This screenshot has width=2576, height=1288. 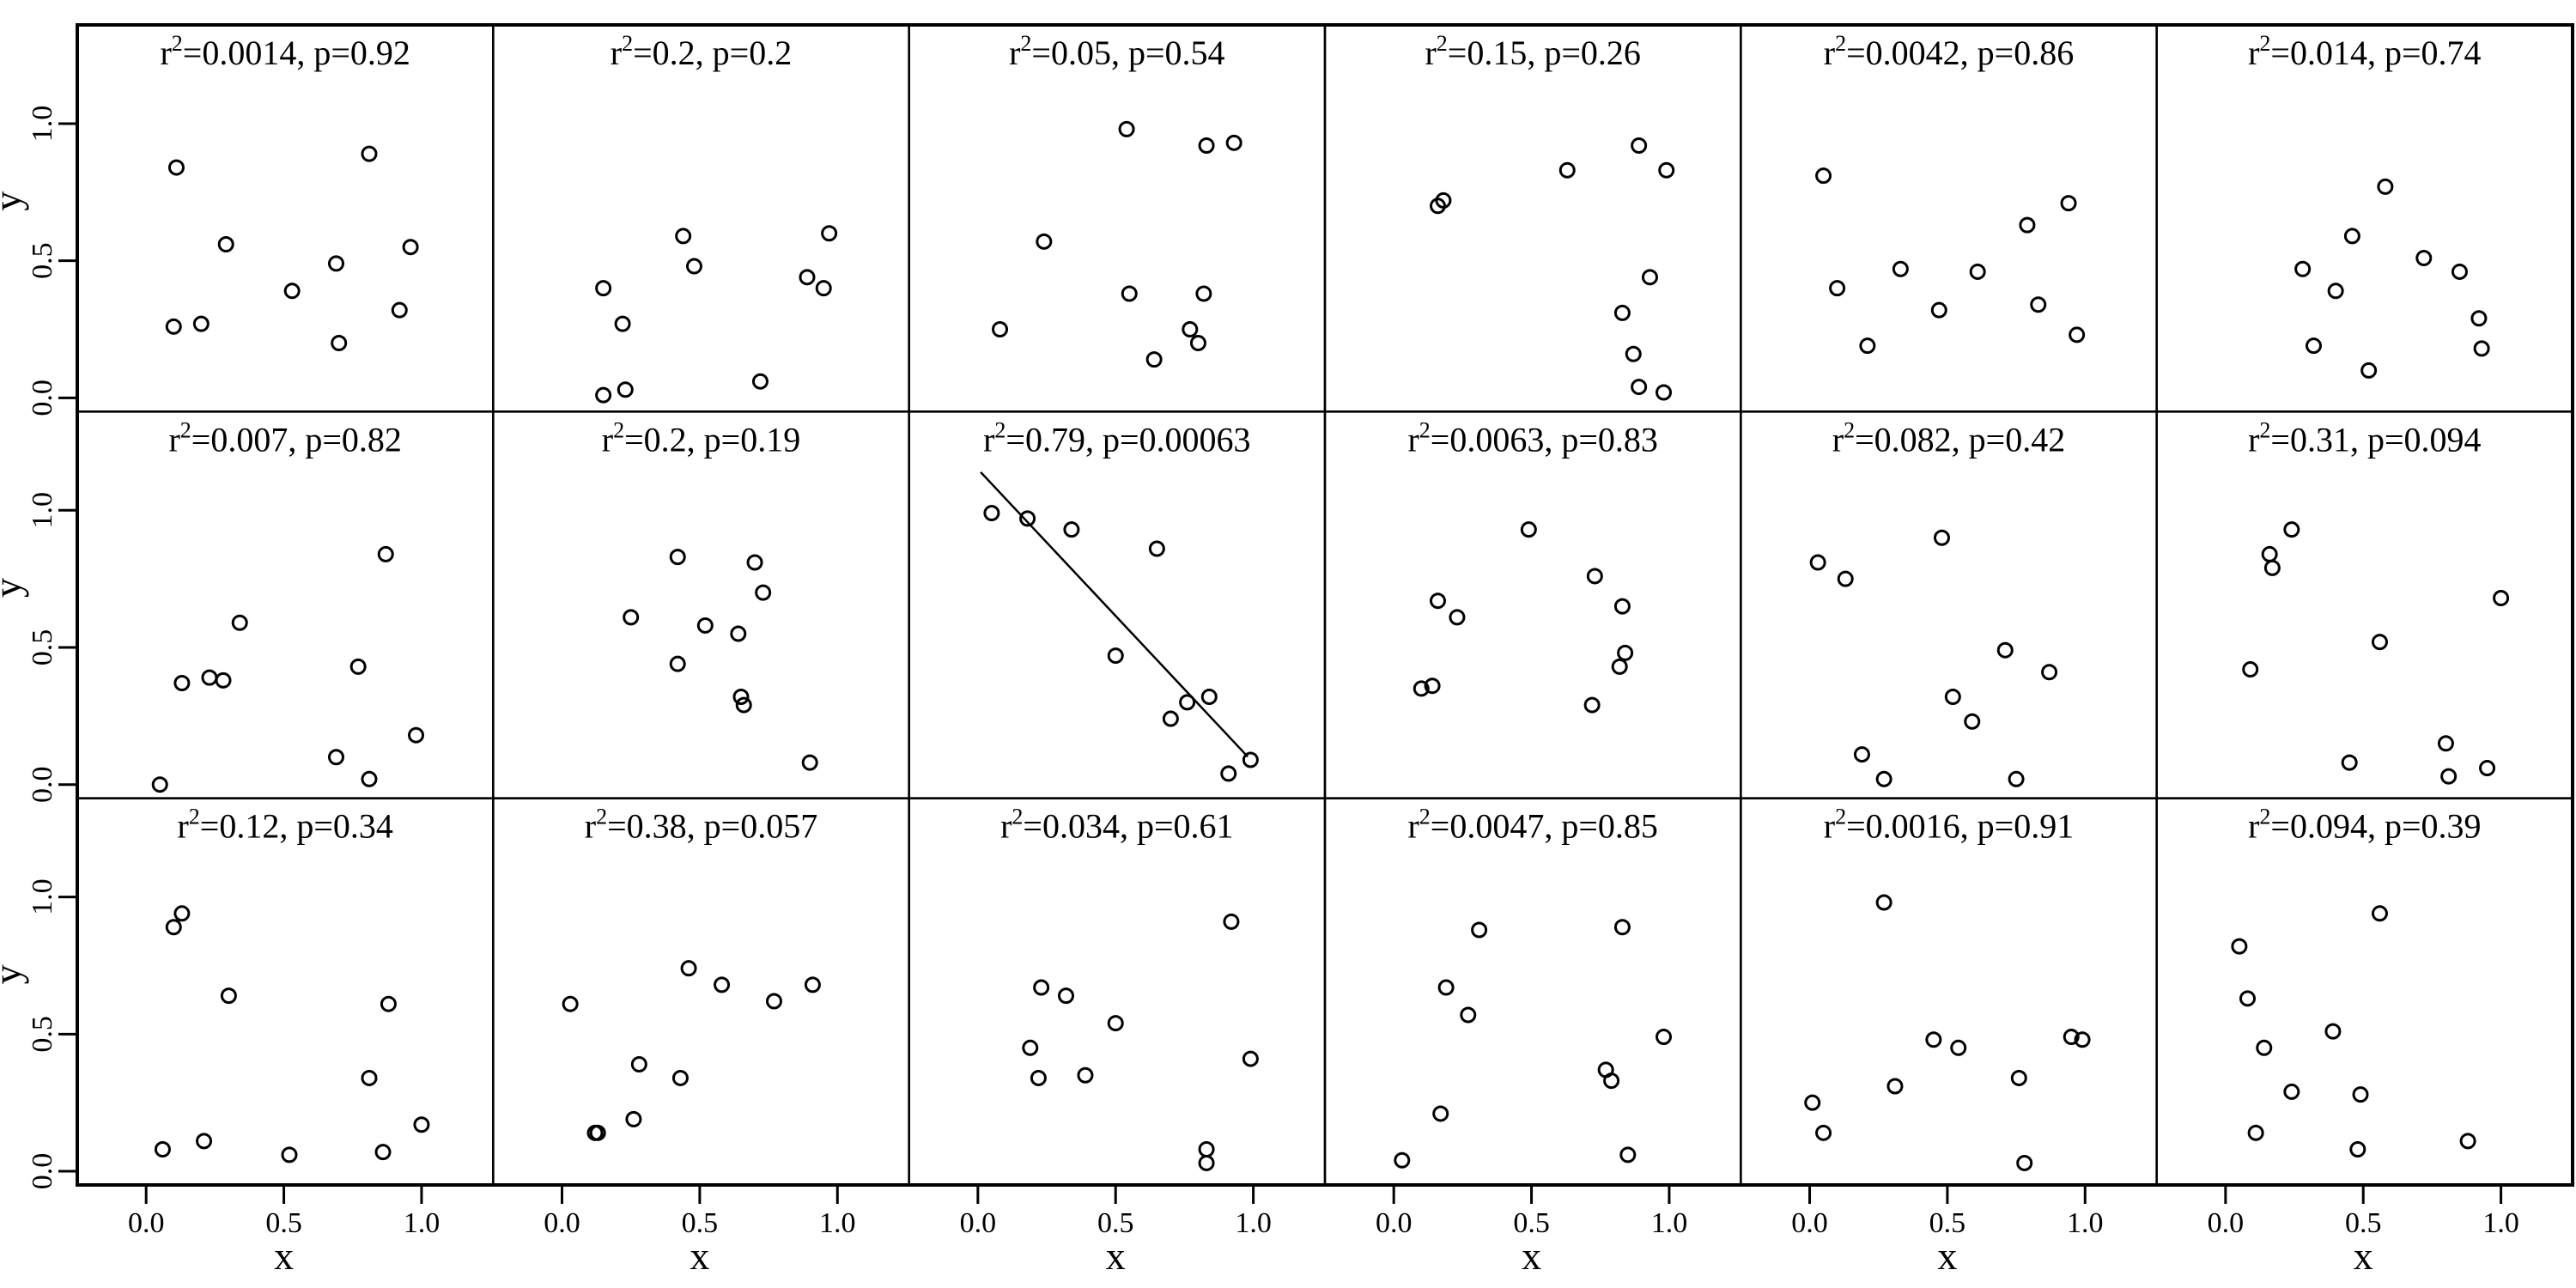 What do you see at coordinates (1544, 52) in the screenshot?
I see `title-stats: =0.15, p=0.26` at bounding box center [1544, 52].